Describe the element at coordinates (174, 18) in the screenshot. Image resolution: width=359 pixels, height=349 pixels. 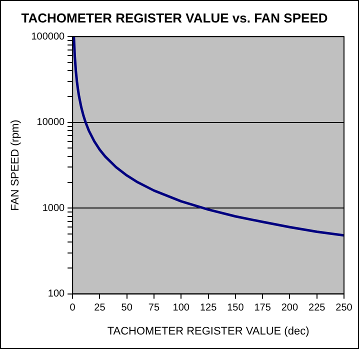
I see `chart-title: TACHOMETER REGISTER VALUE vs. FAN SPEED` at that location.